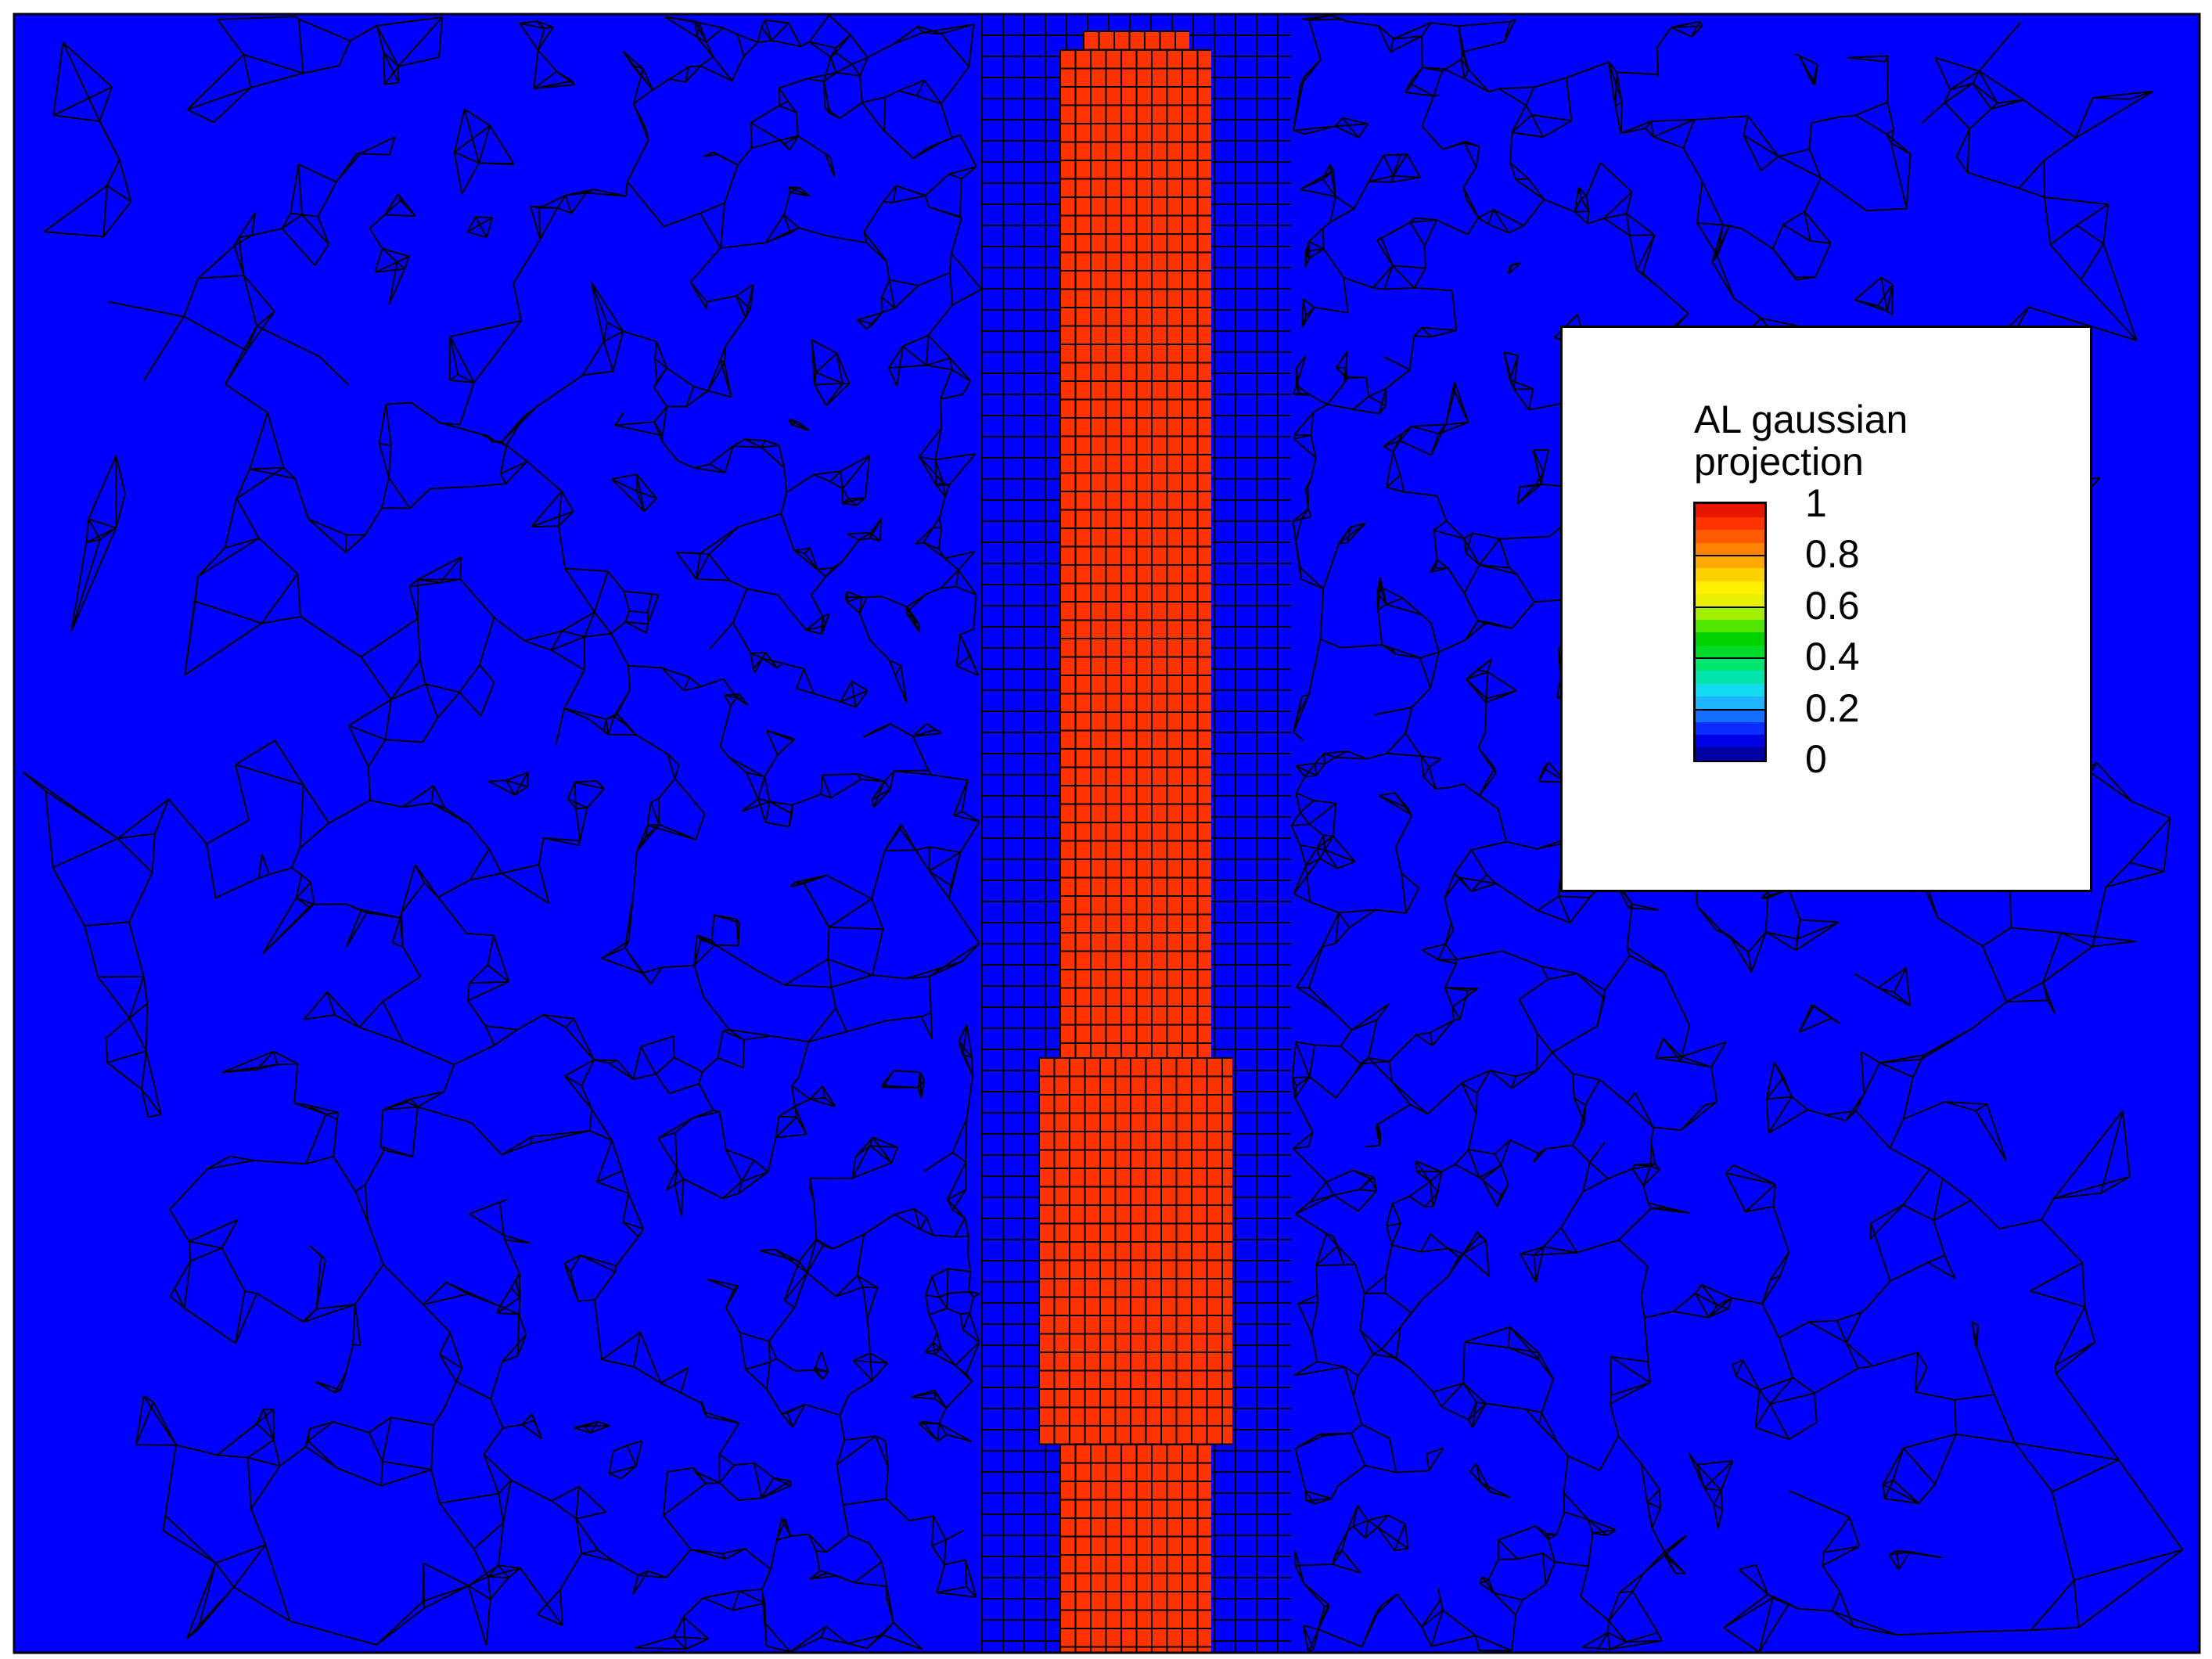  What do you see at coordinates (1832, 605) in the screenshot?
I see `colorbar-tick-label: 0.6` at bounding box center [1832, 605].